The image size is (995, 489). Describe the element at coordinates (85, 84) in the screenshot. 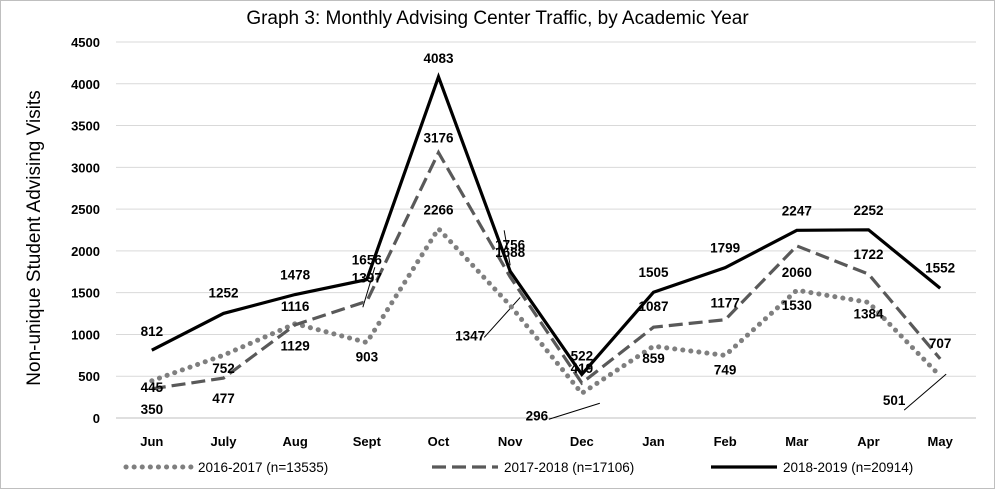

I see `y-tick-label: 4000` at that location.